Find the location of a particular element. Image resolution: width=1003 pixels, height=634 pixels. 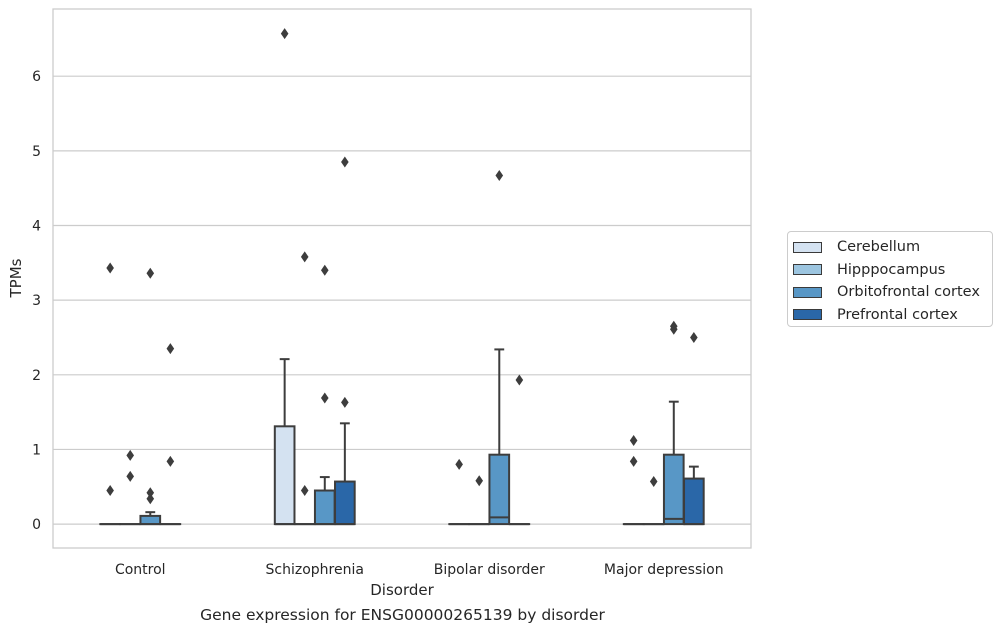

y-tick-label: 1 is located at coordinates (36, 450).